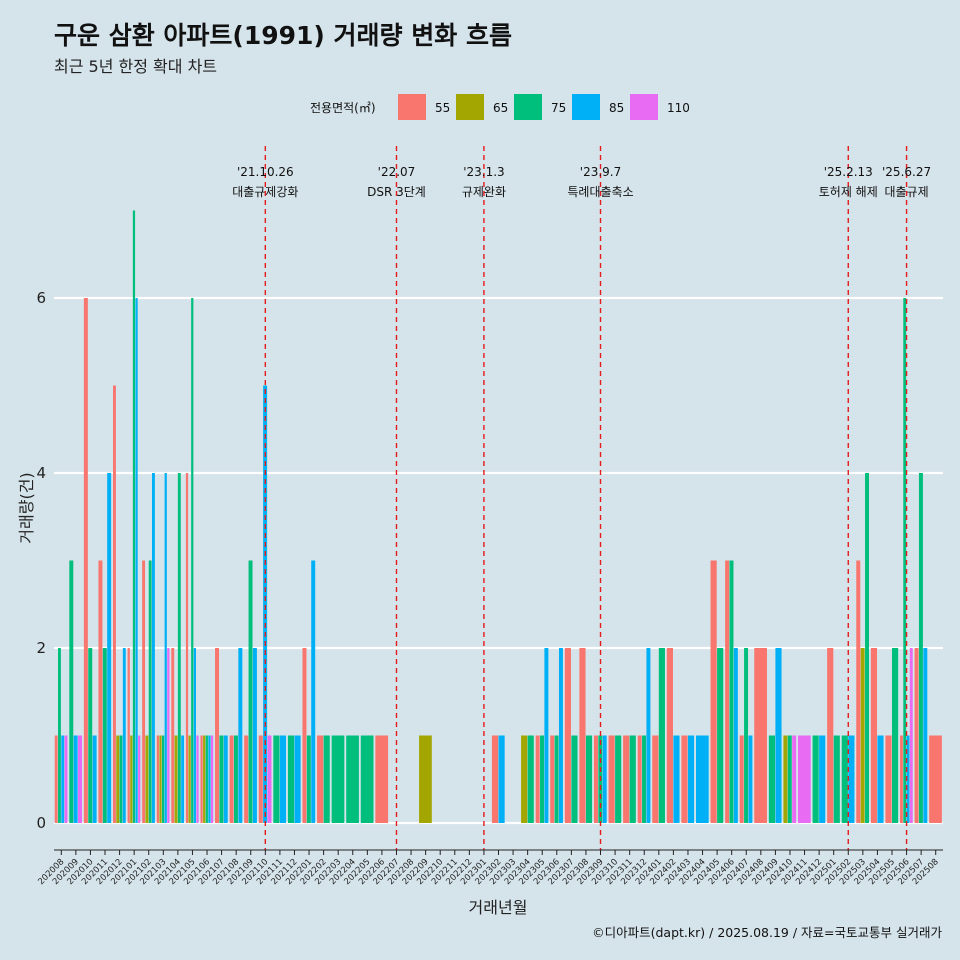 The width and height of the screenshot is (960, 960). What do you see at coordinates (500, 108) in the screenshot?
I see `legend-label-65: 65` at bounding box center [500, 108].